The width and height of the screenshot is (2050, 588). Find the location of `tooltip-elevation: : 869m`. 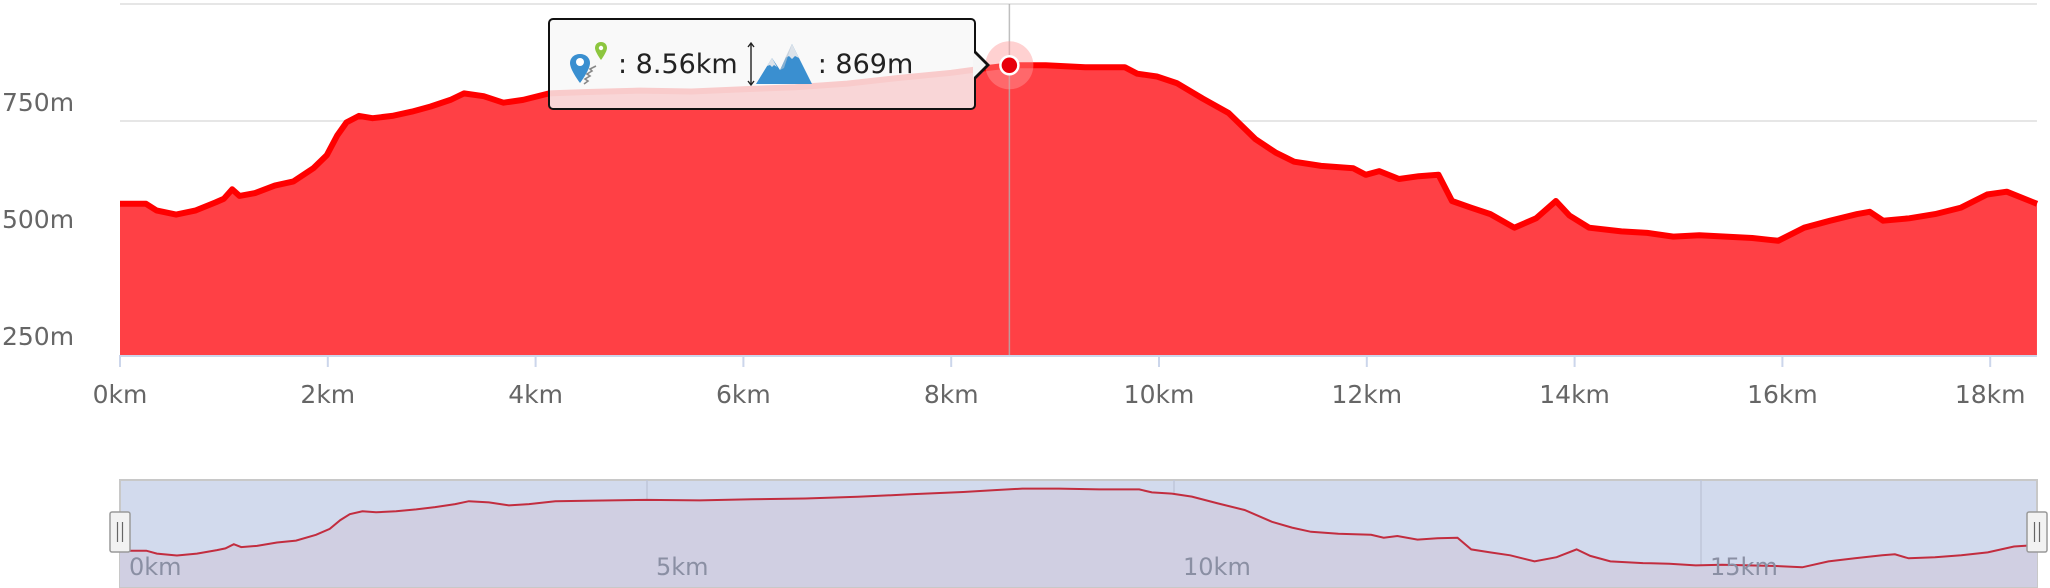

tooltip-elevation: : 869m is located at coordinates (865, 64).